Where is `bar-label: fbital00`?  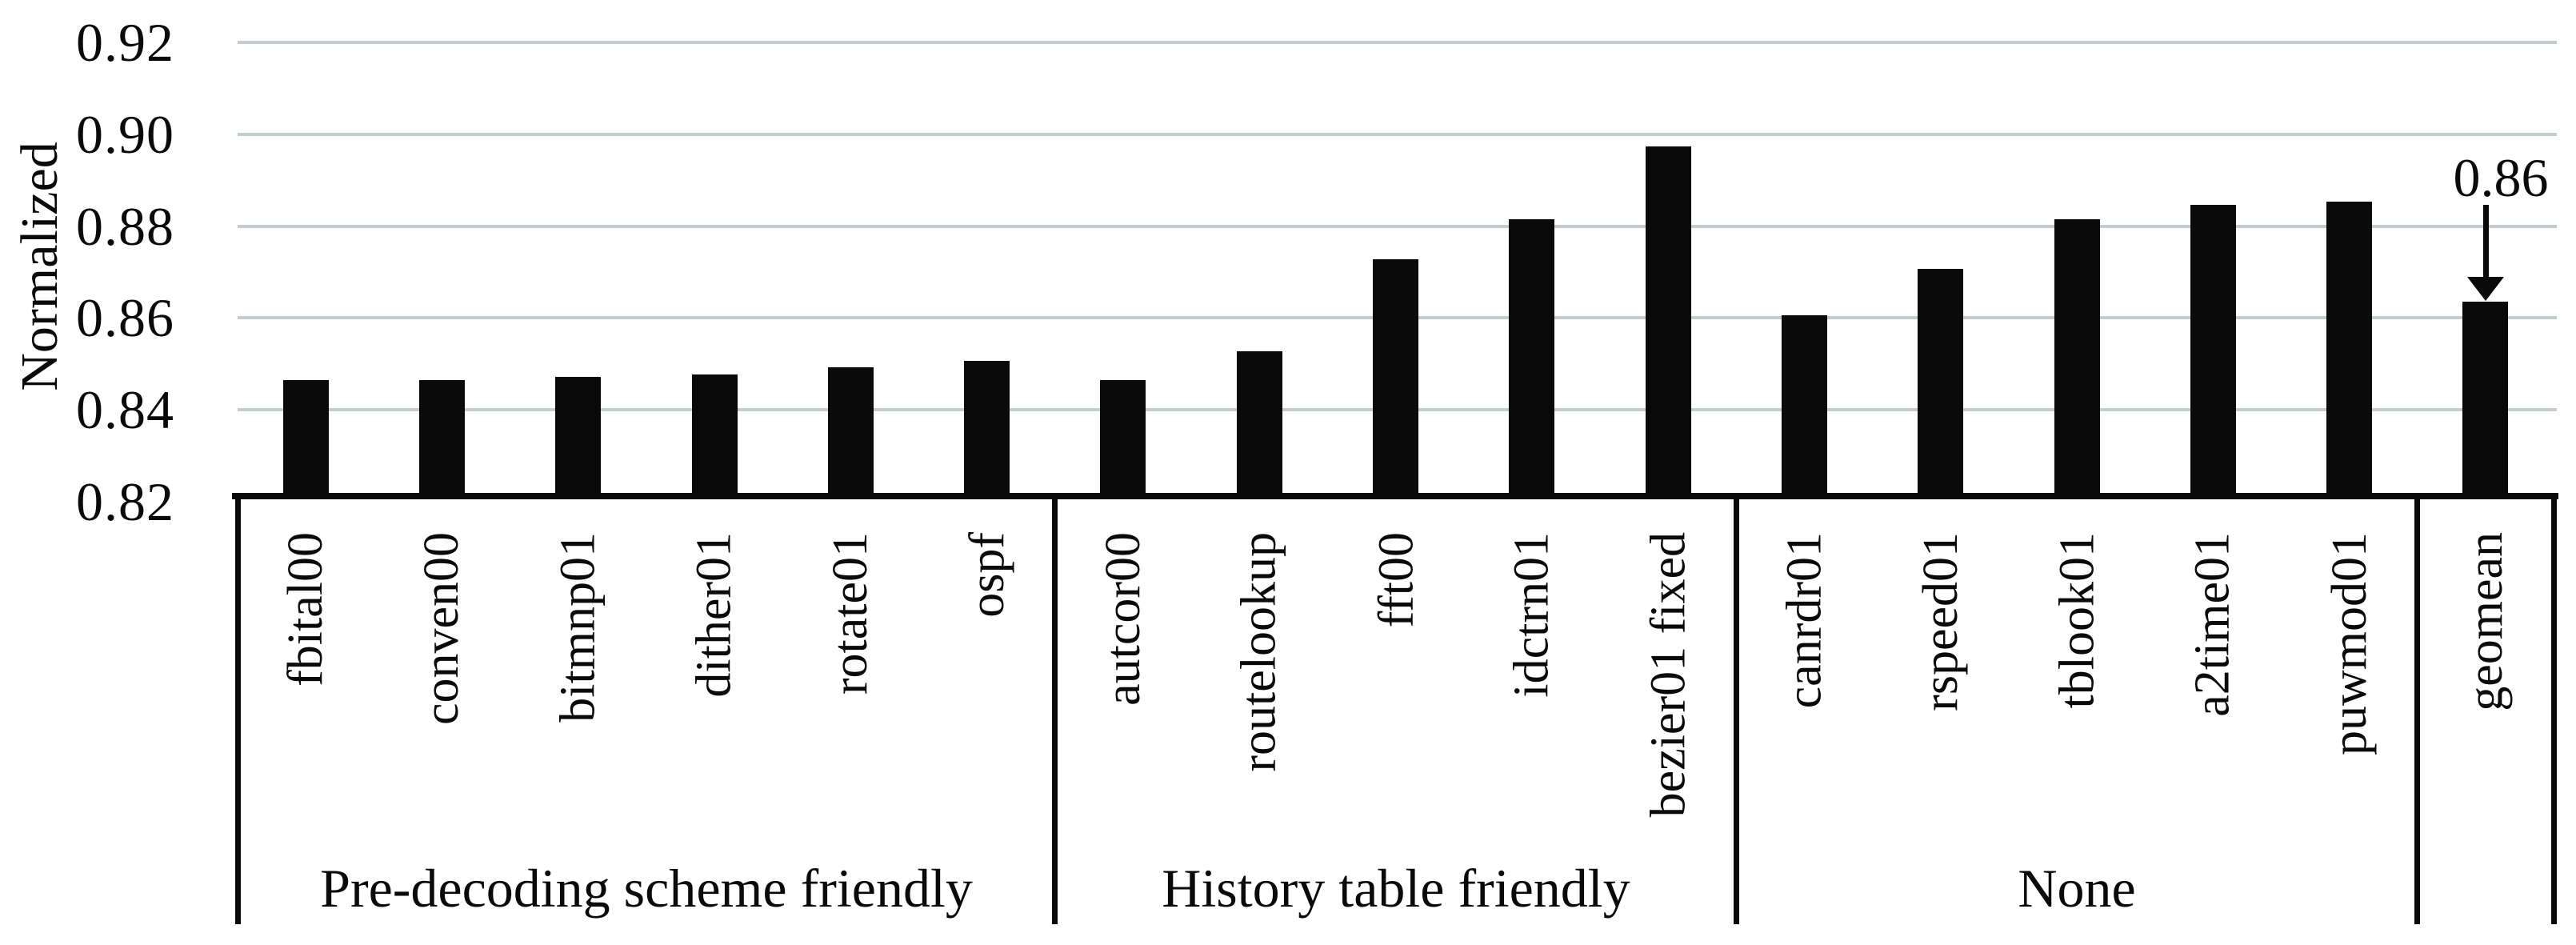
bar-label: fbital00 is located at coordinates (305, 610).